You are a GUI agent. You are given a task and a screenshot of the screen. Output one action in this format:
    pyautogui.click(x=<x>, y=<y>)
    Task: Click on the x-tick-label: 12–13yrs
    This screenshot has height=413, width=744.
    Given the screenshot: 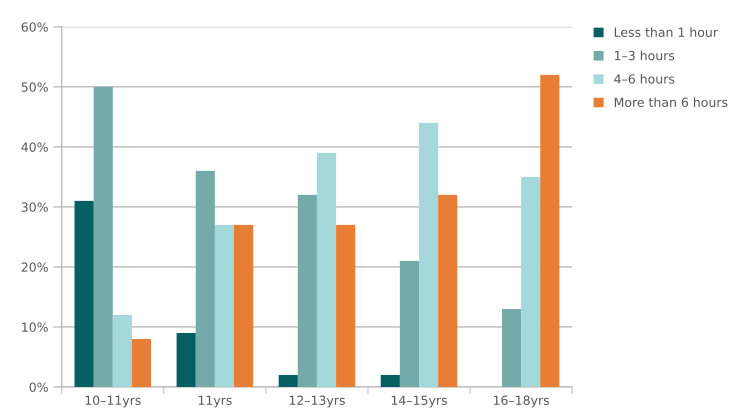 What is the action you would take?
    pyautogui.click(x=317, y=402)
    